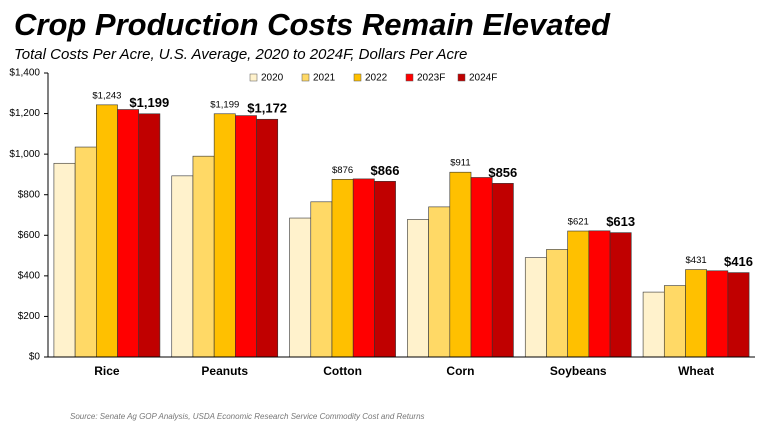 The height and width of the screenshot is (432, 768). I want to click on y-tick-label: $0, so click(35, 357).